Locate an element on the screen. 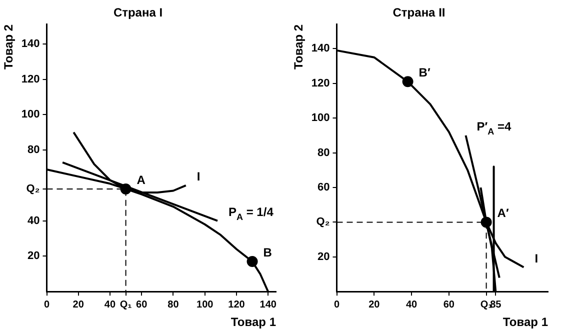 The image size is (562, 332). y-tick-label: 60 is located at coordinates (324, 188).